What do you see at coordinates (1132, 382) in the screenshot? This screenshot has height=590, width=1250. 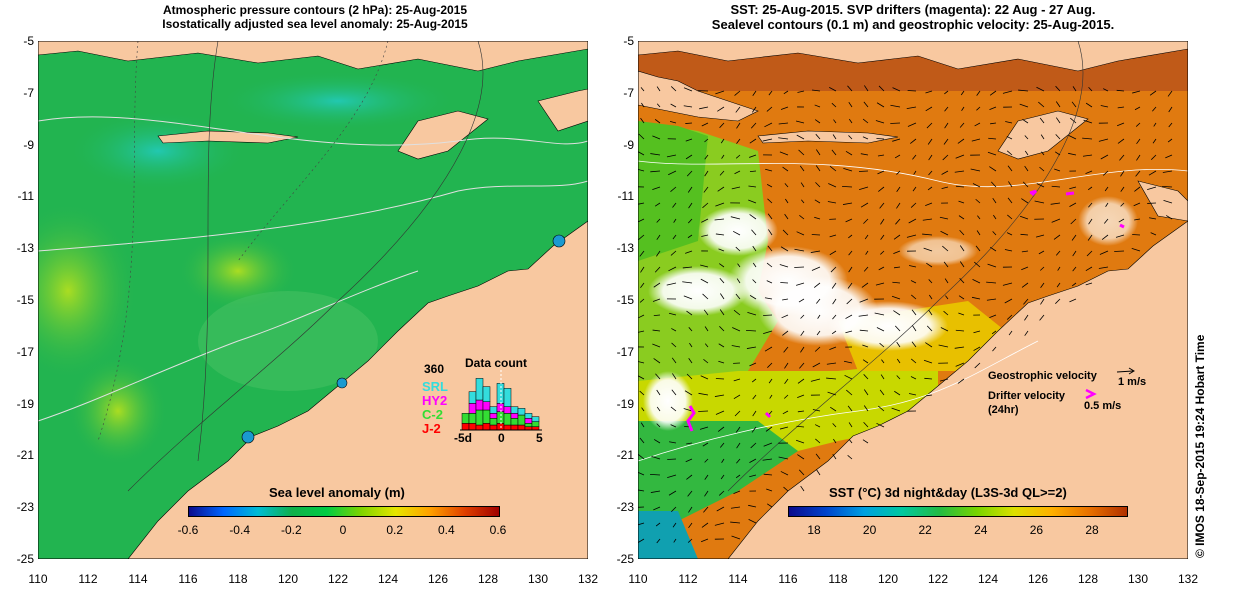 I see `geostrophic-velocity-value: 1 m/s` at bounding box center [1132, 382].